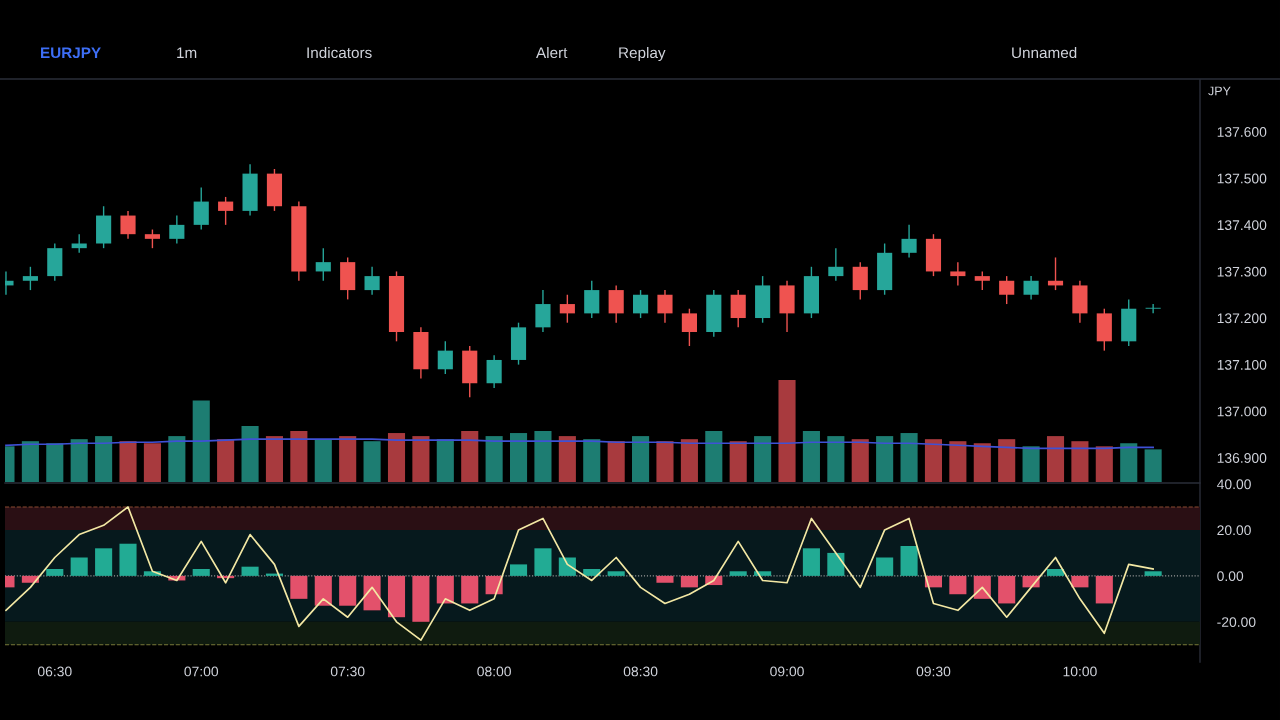  What do you see at coordinates (1236, 622) in the screenshot?
I see `y-tick-label: -20.00` at bounding box center [1236, 622].